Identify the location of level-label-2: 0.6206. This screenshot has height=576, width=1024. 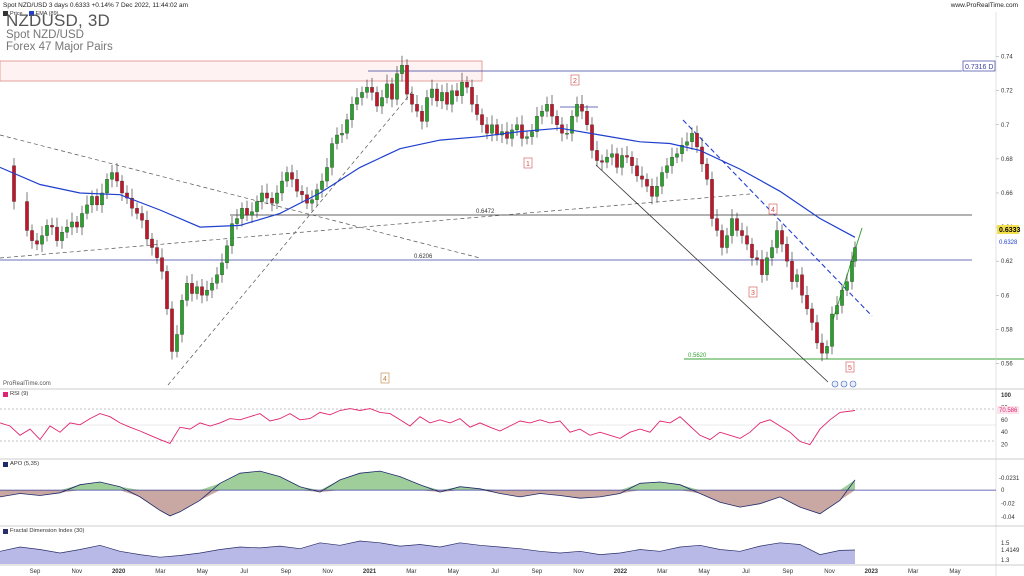
(423, 257).